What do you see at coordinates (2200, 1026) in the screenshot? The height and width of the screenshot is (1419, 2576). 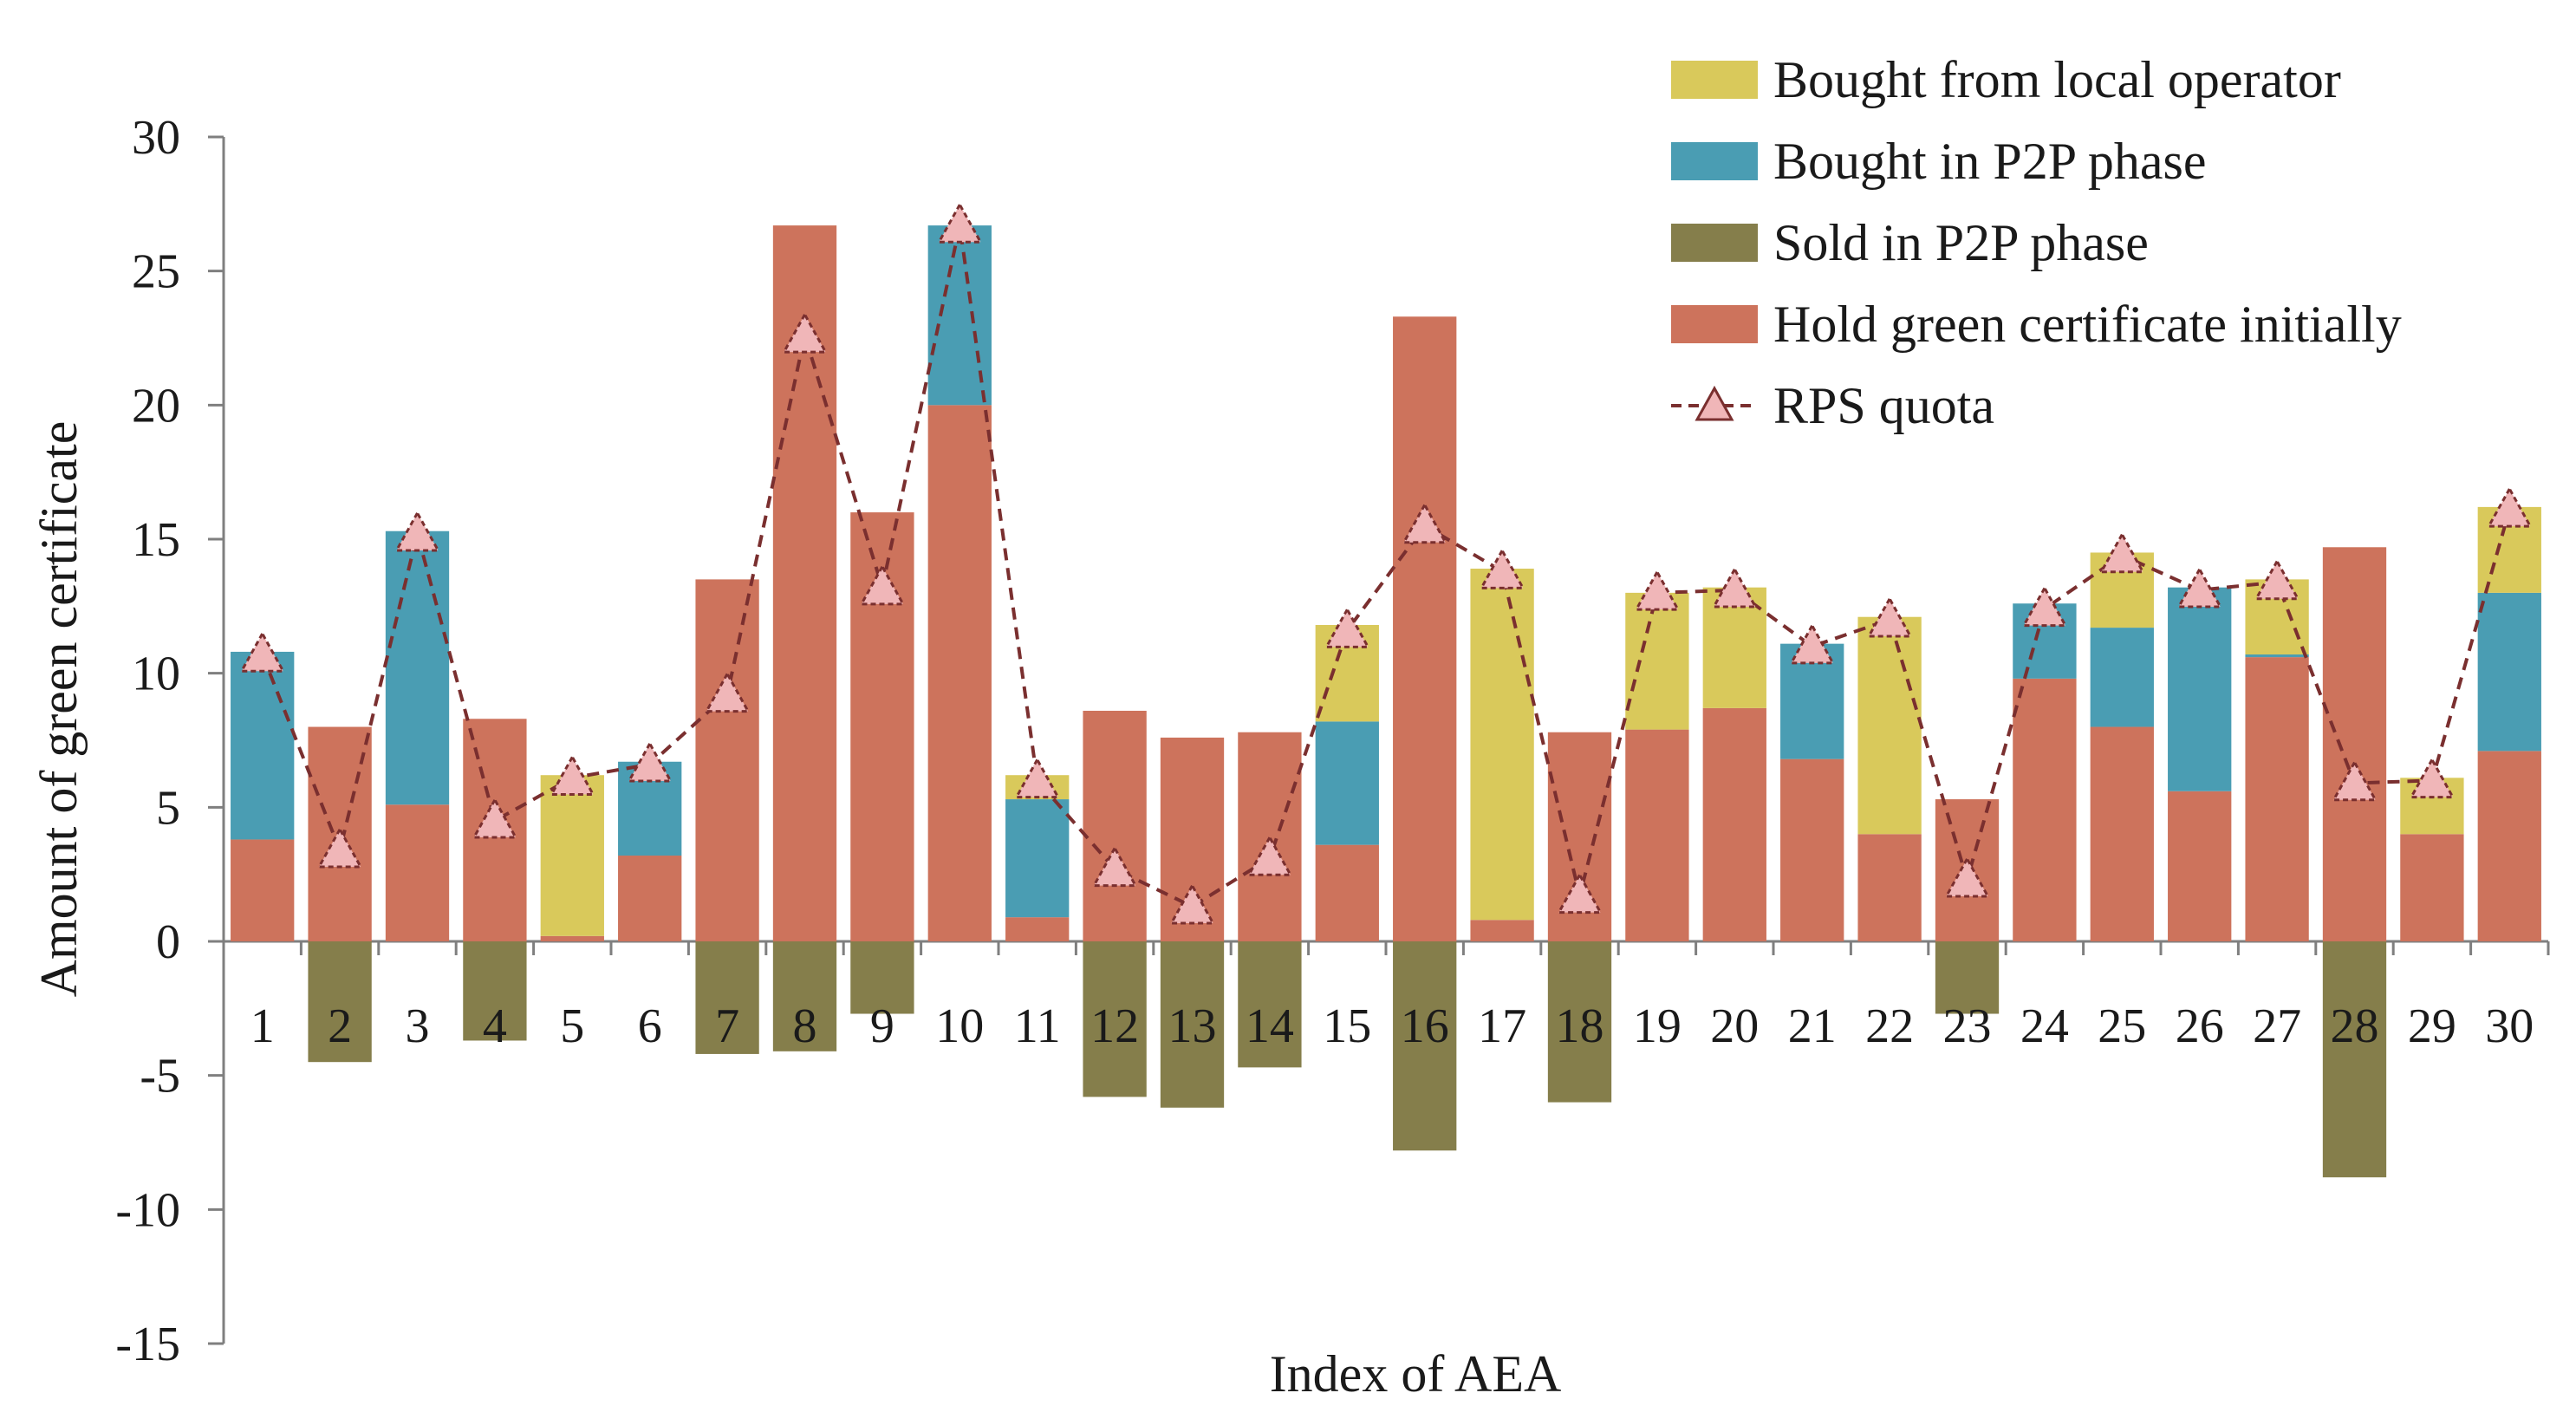 I see `x-tick-label: 26` at bounding box center [2200, 1026].